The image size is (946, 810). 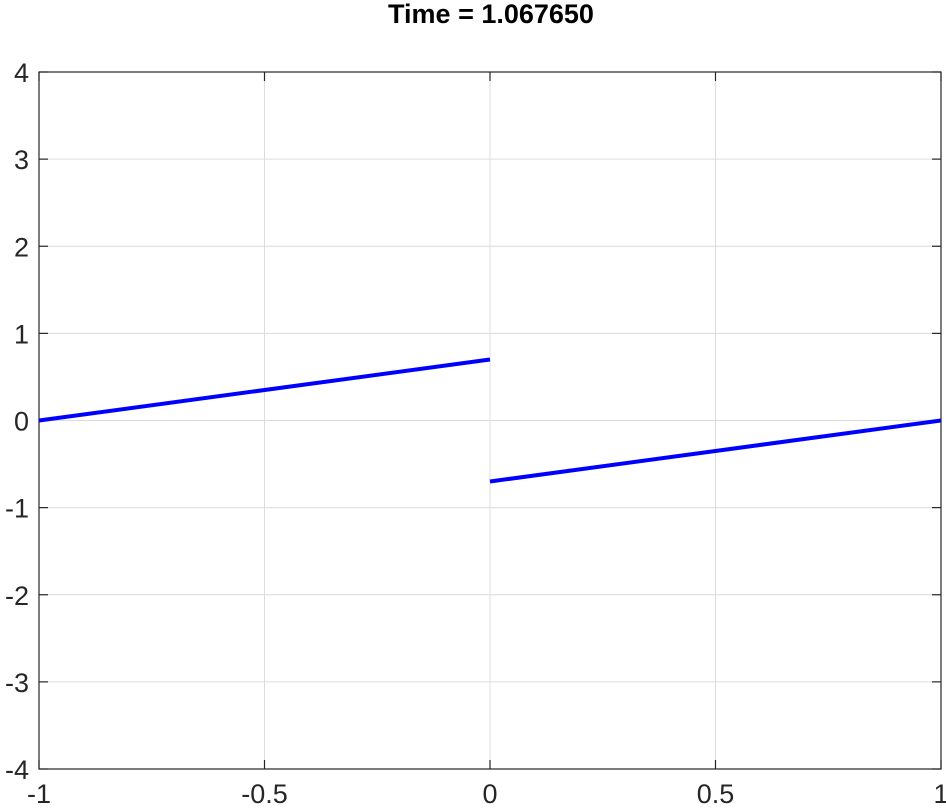 I want to click on y-tick-label: 4, so click(x=21, y=73).